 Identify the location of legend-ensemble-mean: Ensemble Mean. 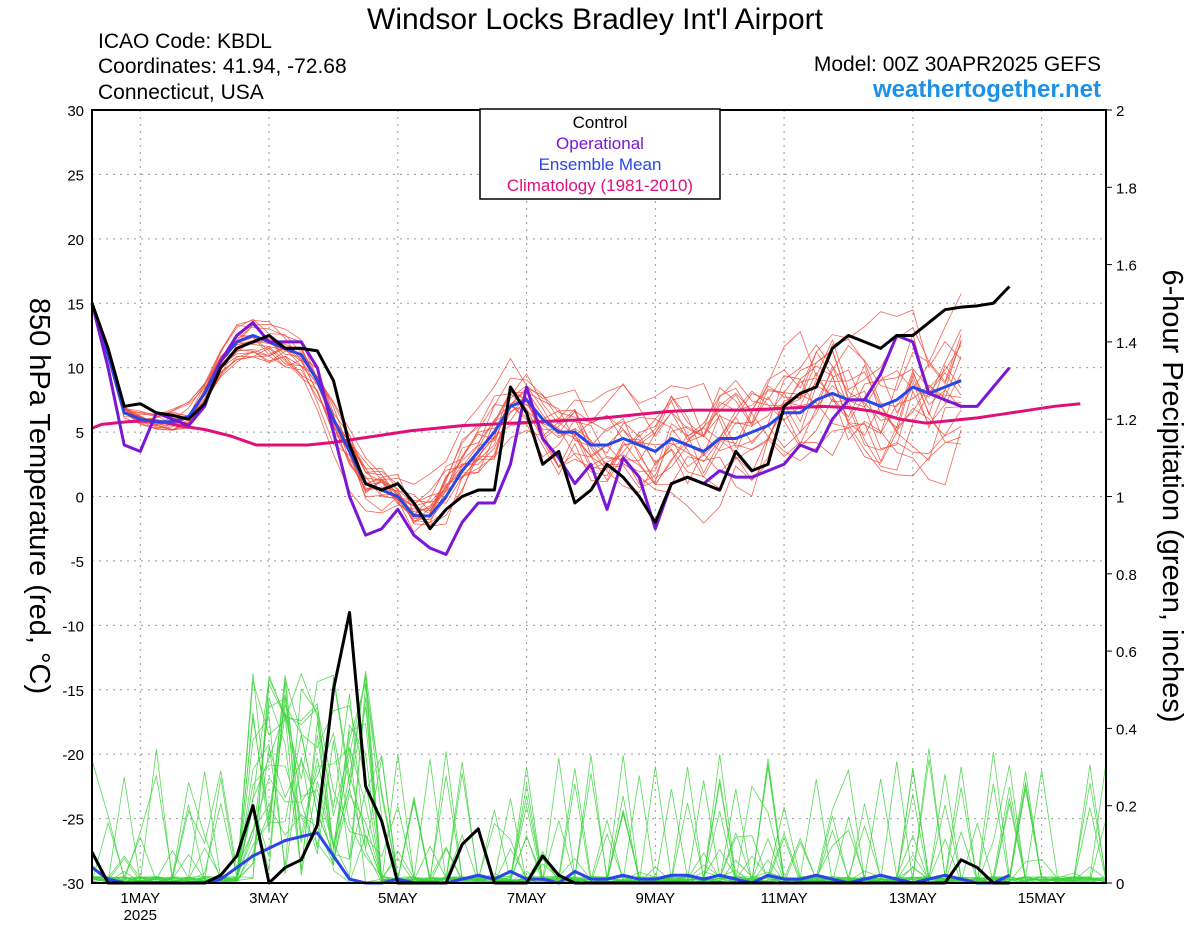
(600, 164).